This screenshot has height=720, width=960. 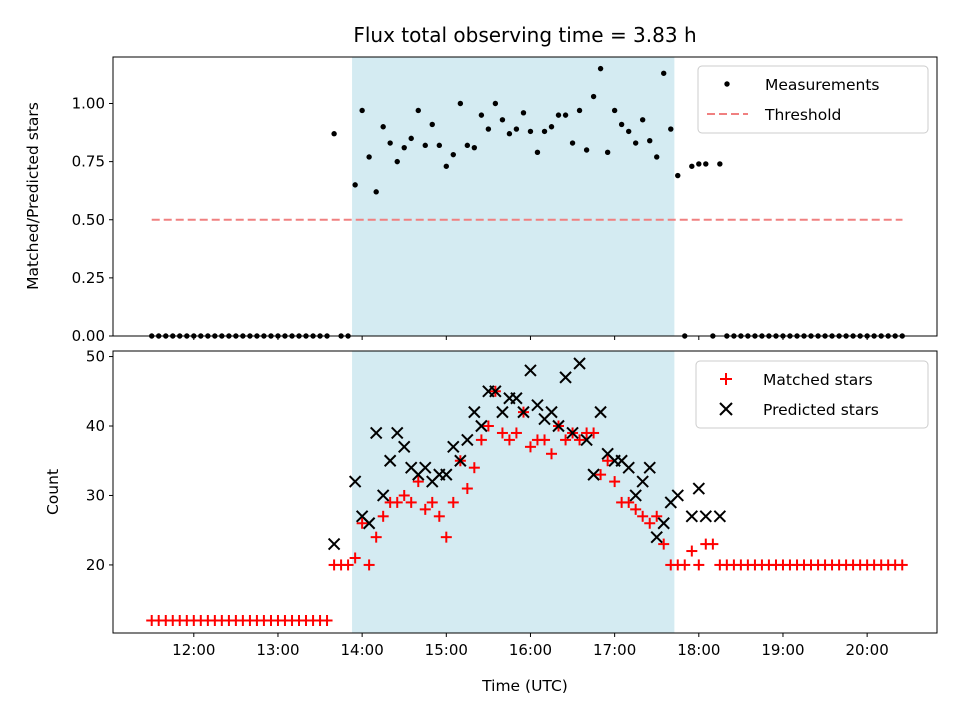 What do you see at coordinates (88, 104) in the screenshot?
I see `top-y-tick-label: 1.00` at bounding box center [88, 104].